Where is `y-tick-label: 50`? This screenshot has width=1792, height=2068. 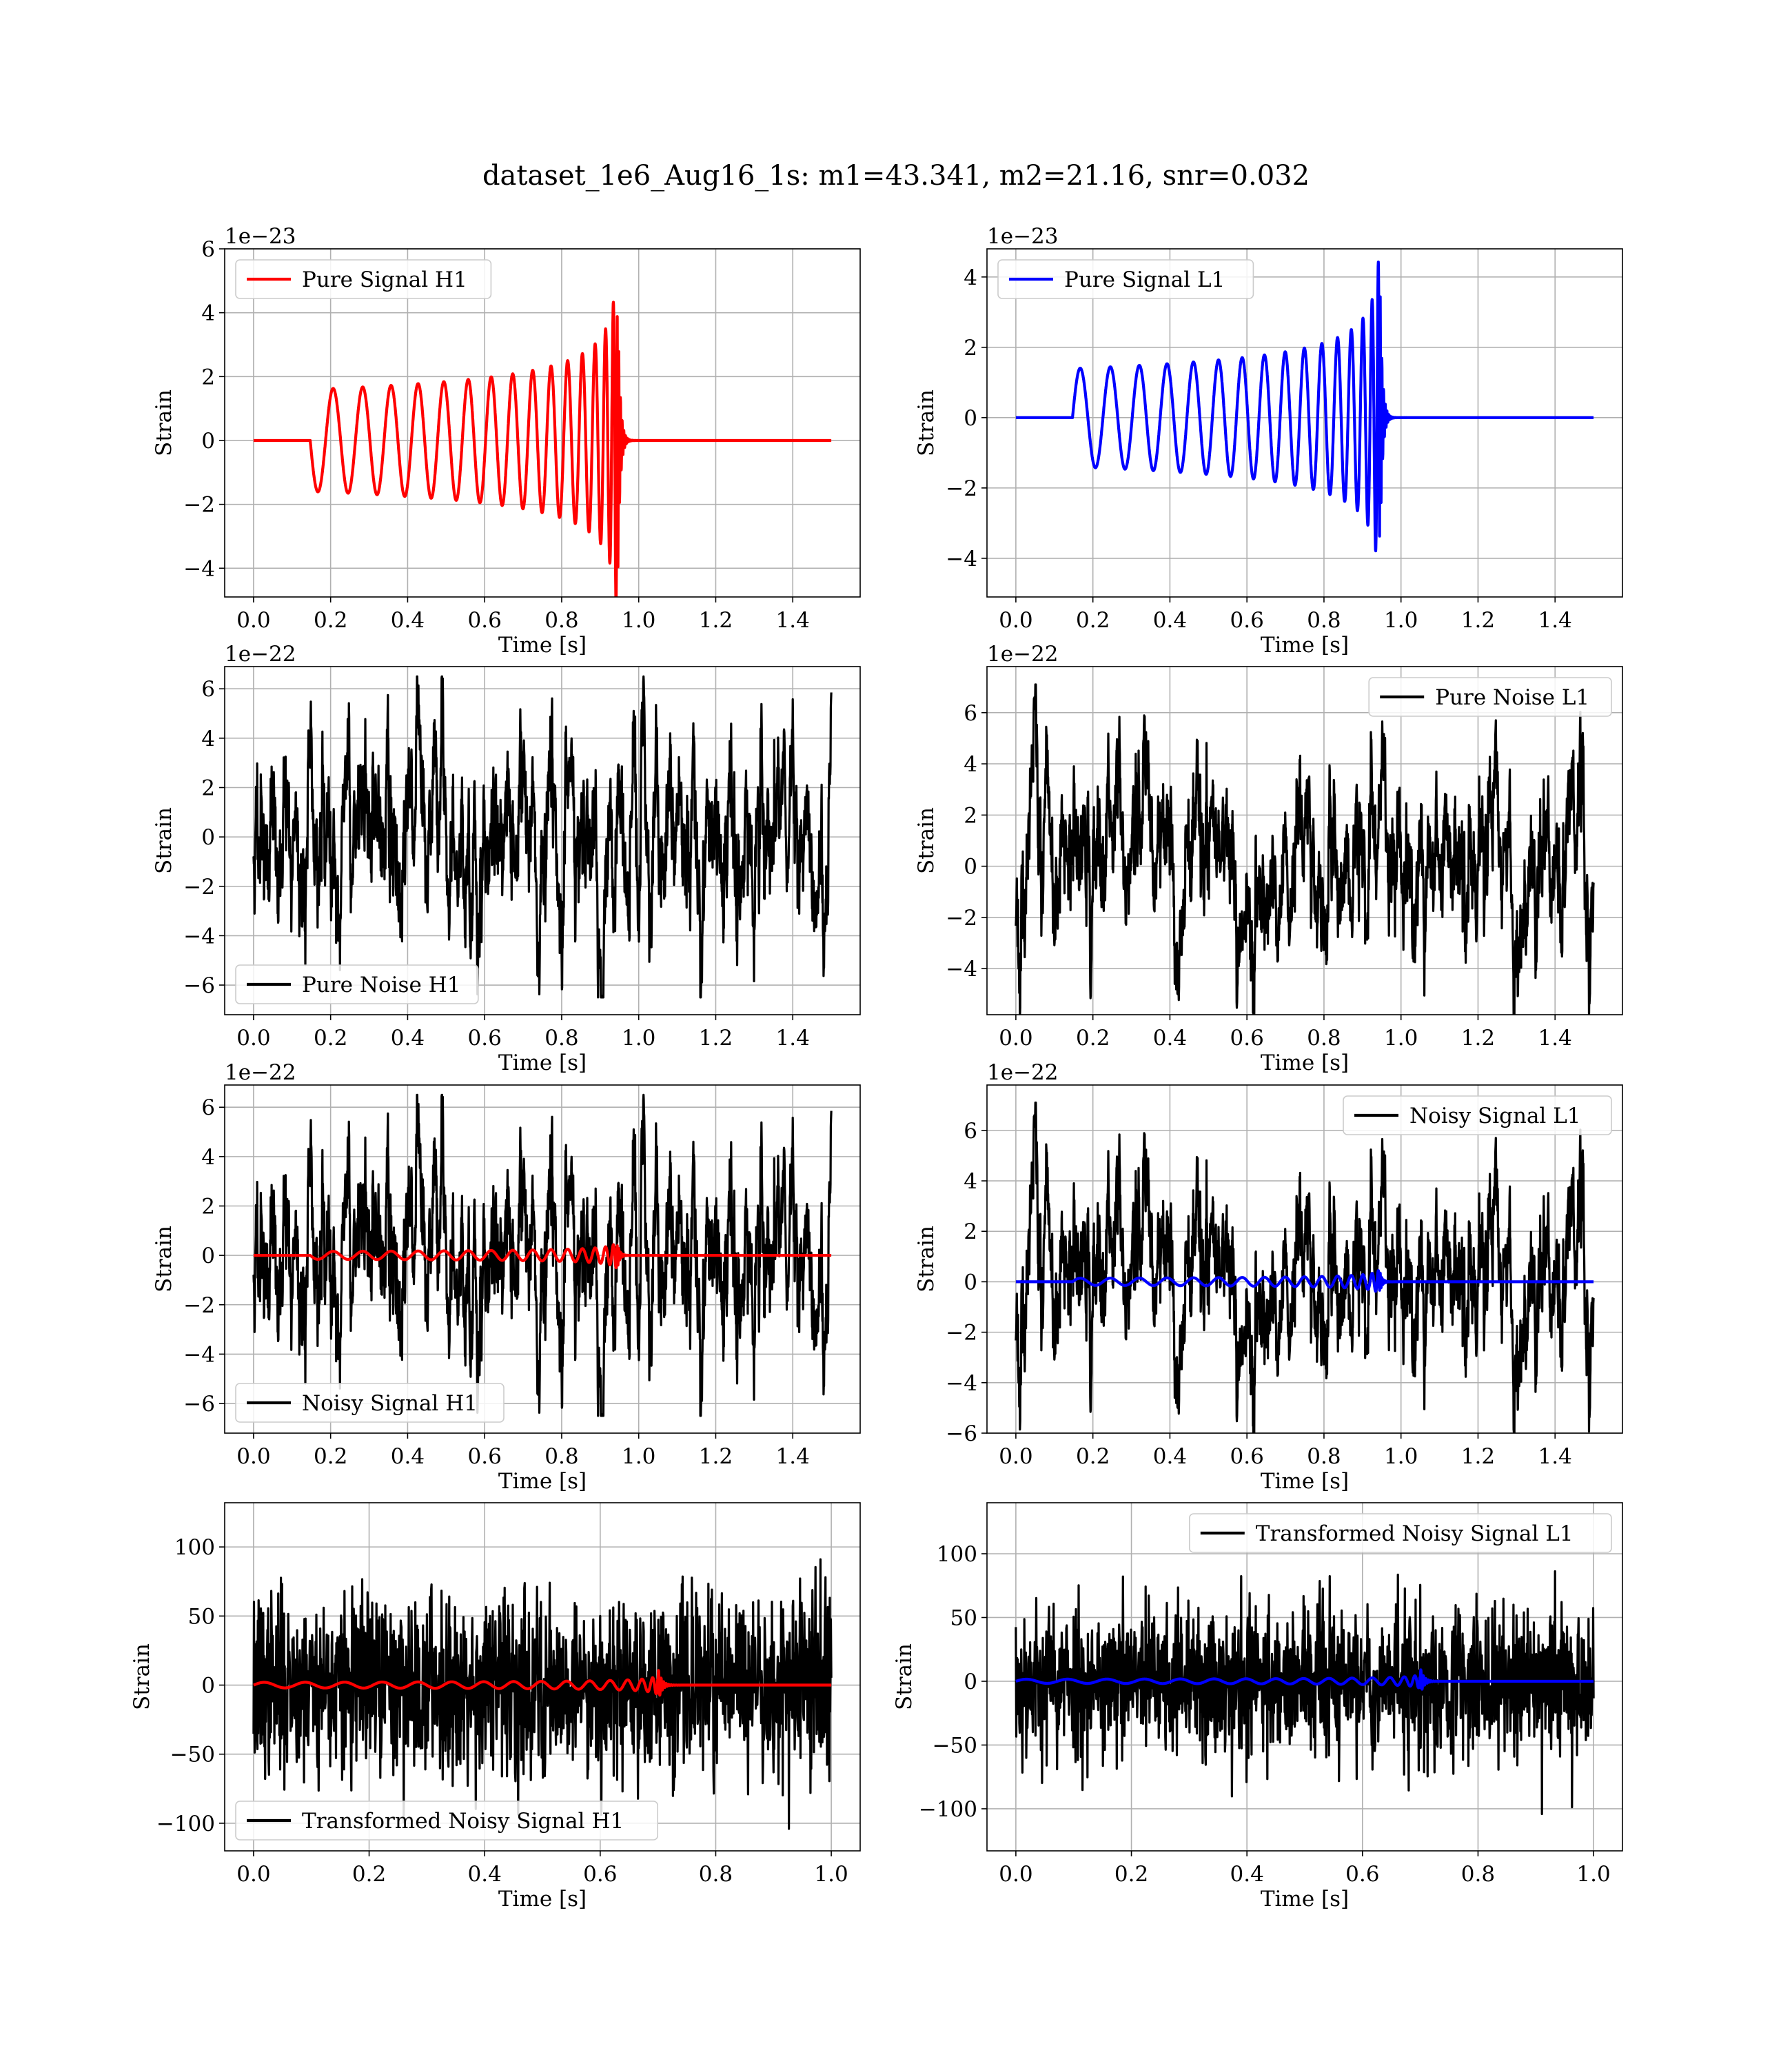 y-tick-label: 50 is located at coordinates (963, 1617).